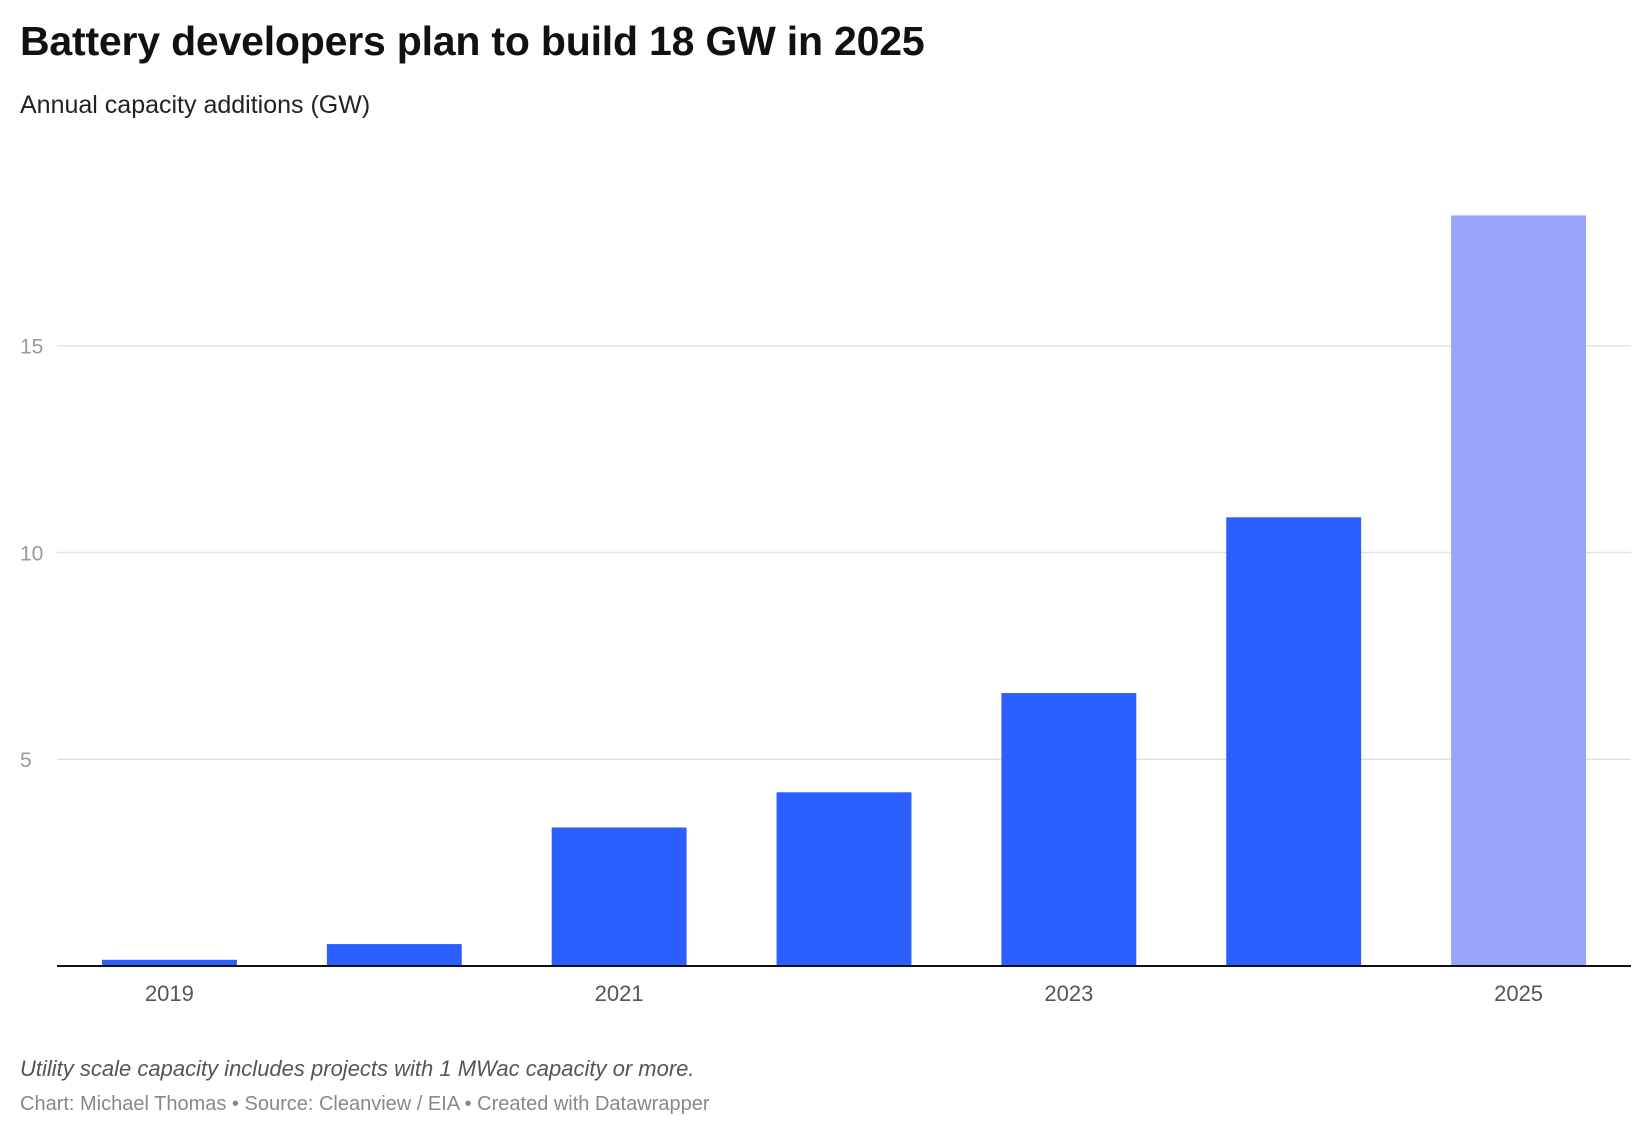  I want to click on y-tick-label: 5, so click(26, 760).